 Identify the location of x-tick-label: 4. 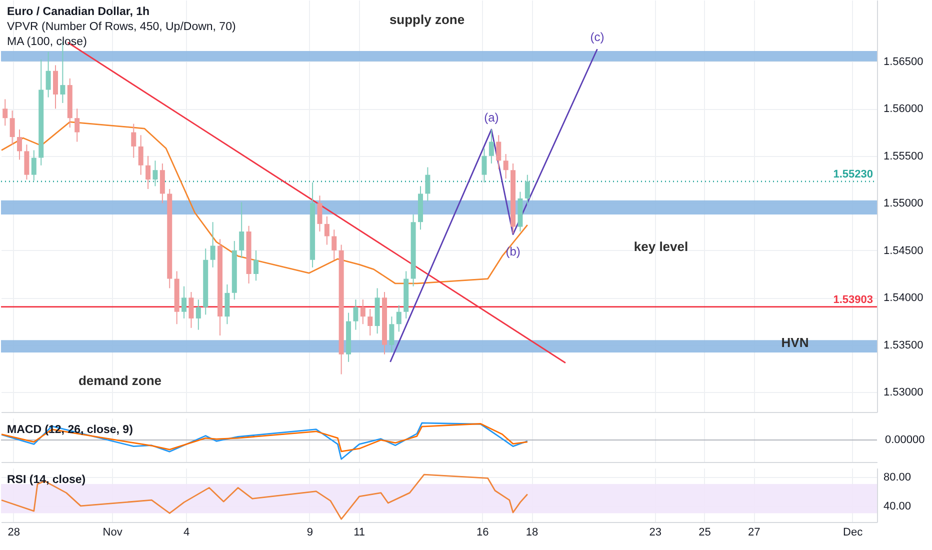
(187, 532).